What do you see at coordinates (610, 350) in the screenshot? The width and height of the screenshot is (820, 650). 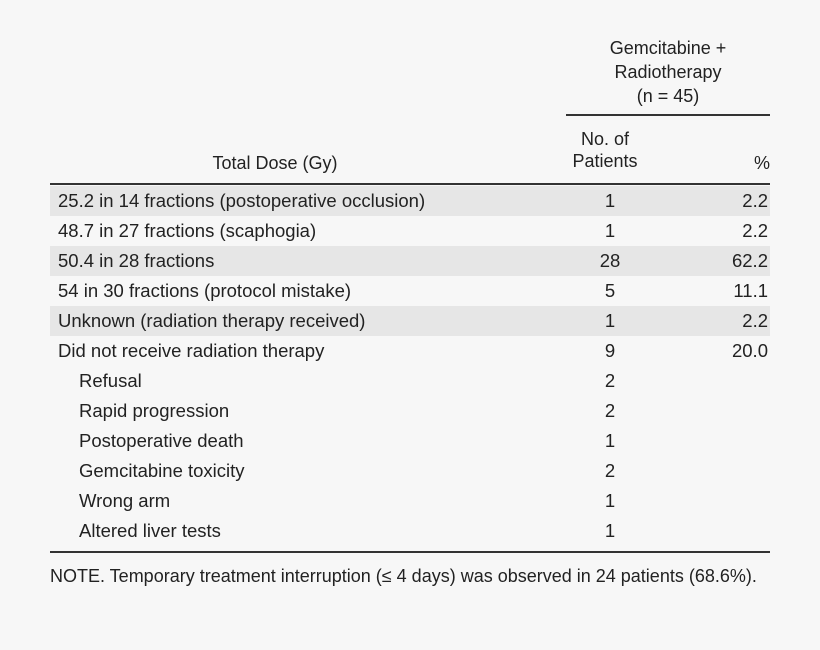 I see `row-patients: 9` at bounding box center [610, 350].